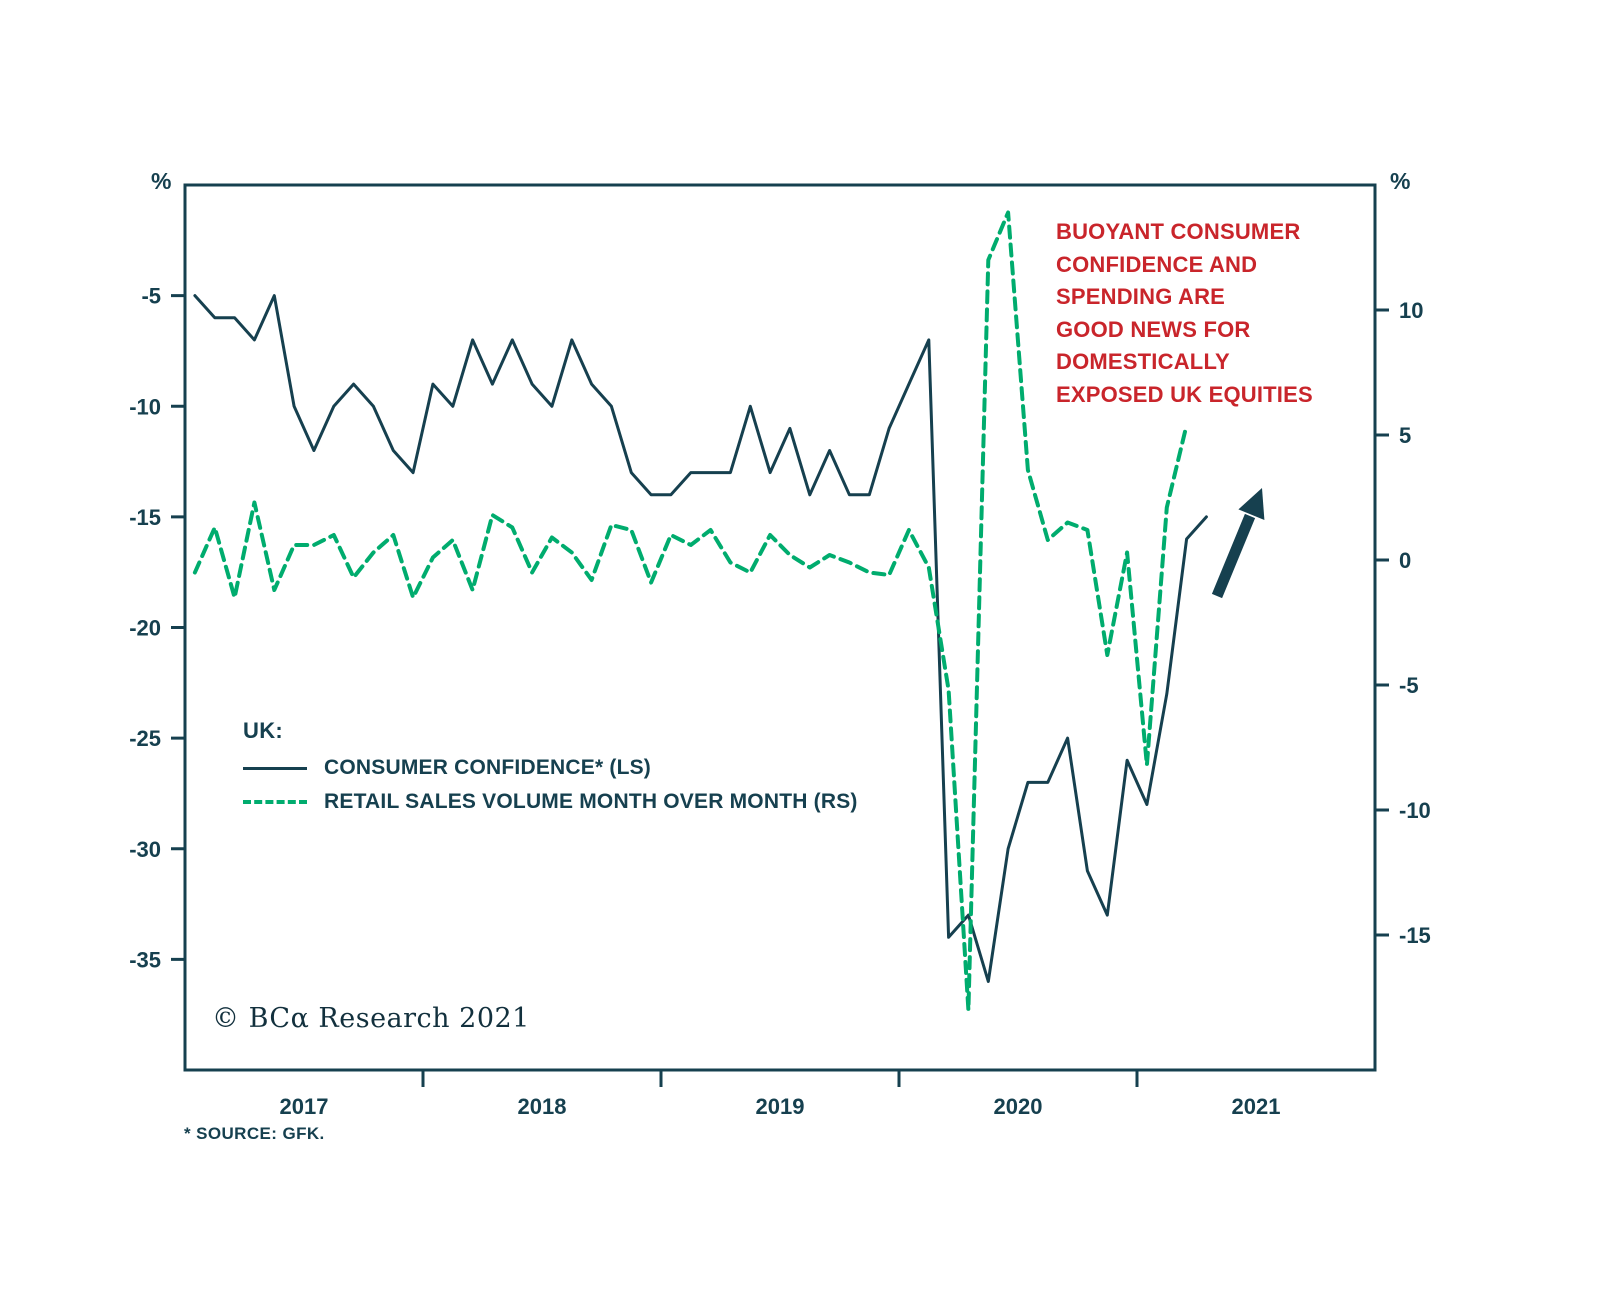 Image resolution: width=1600 pixels, height=1300 pixels. What do you see at coordinates (1256, 1106) in the screenshot?
I see `x-axis-year-label: 2021` at bounding box center [1256, 1106].